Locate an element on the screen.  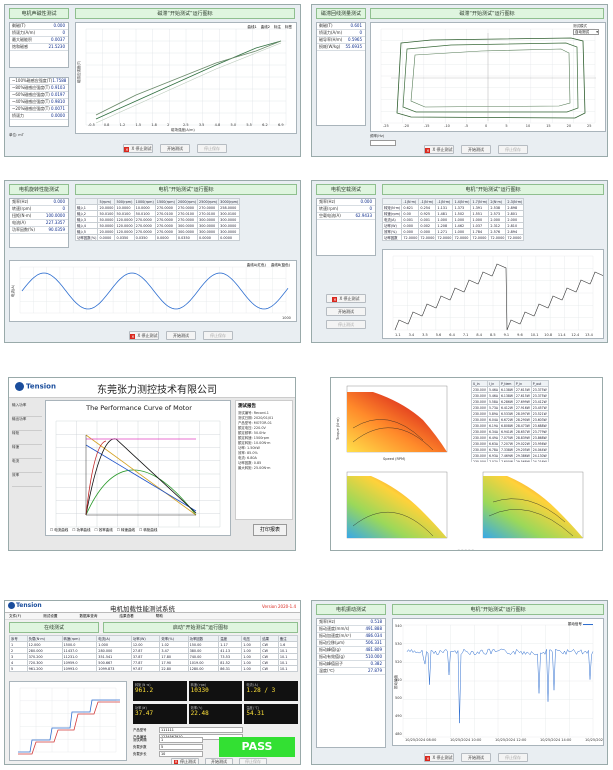
x-axis-label: Speed (RPM) is located at coordinates (394, 459).